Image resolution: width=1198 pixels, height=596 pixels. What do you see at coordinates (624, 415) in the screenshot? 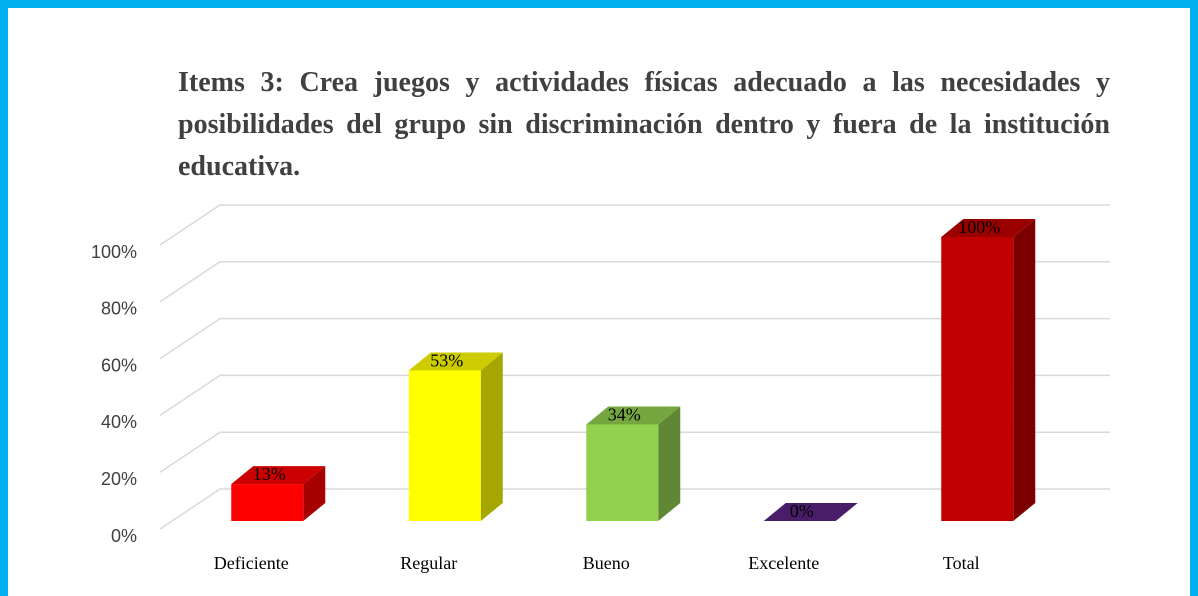
I see `value-label: 34%` at bounding box center [624, 415].